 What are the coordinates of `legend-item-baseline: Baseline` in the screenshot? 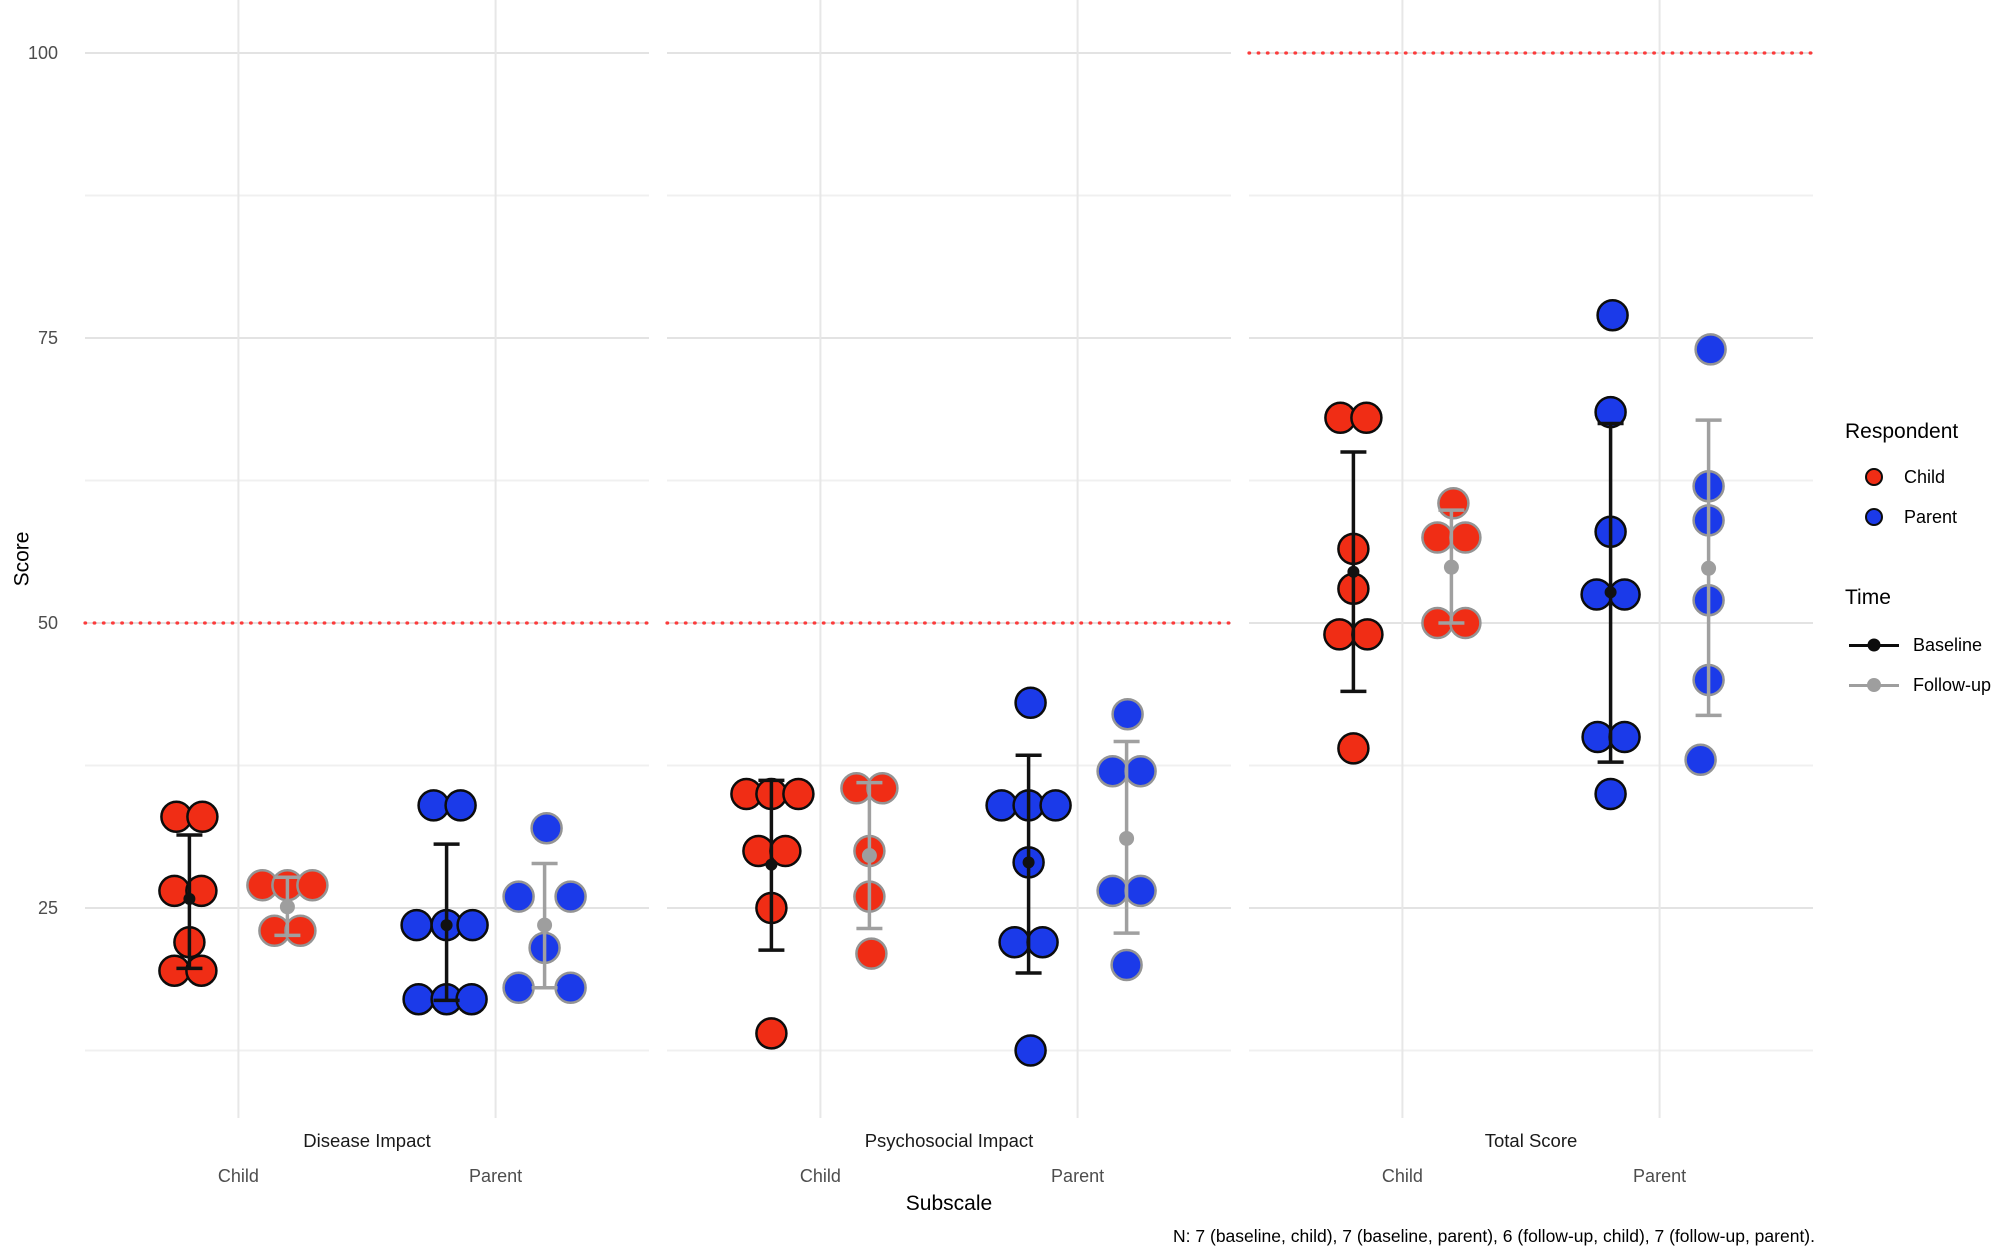 It's located at (1913, 645).